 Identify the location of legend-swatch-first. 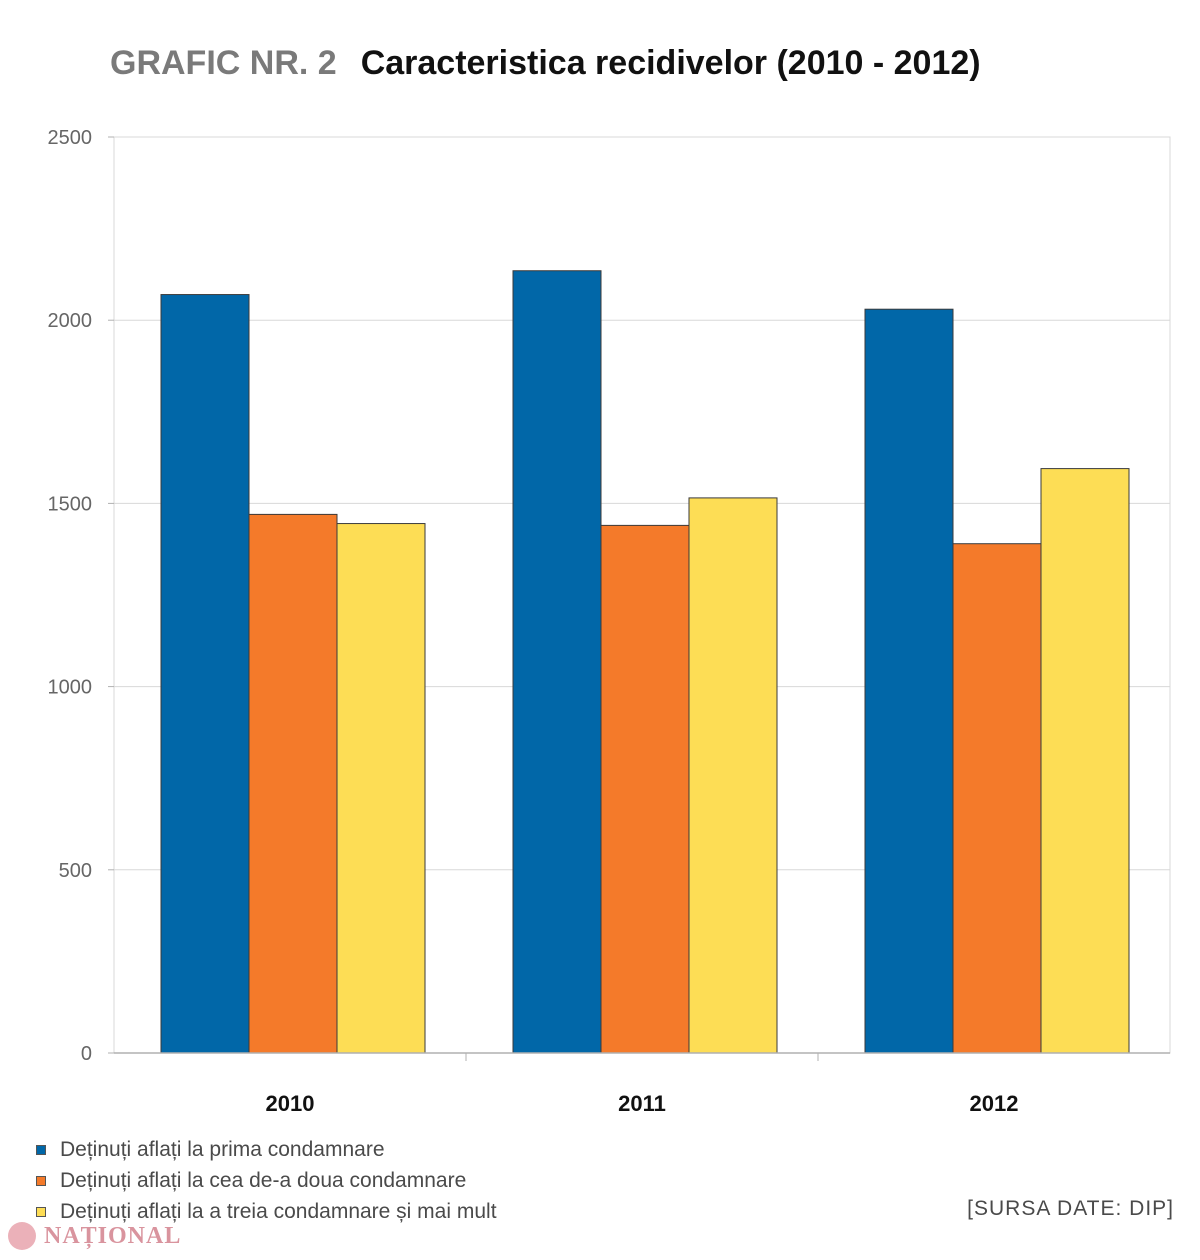
(41, 1149).